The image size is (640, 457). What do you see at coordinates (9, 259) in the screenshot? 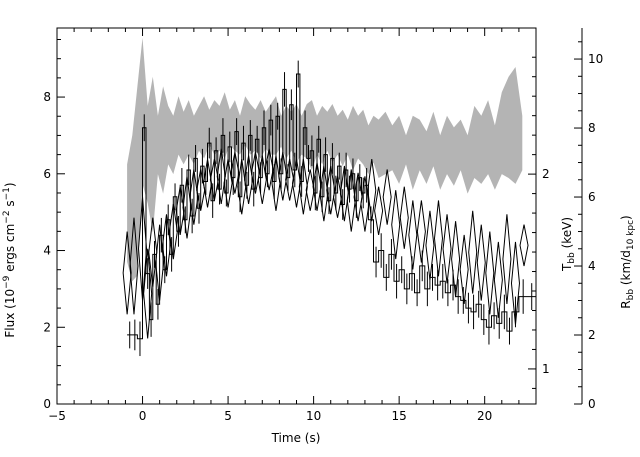
I see `y-axis-label: Flux (10−9 ergs cm−2 s−1)` at bounding box center [9, 259].